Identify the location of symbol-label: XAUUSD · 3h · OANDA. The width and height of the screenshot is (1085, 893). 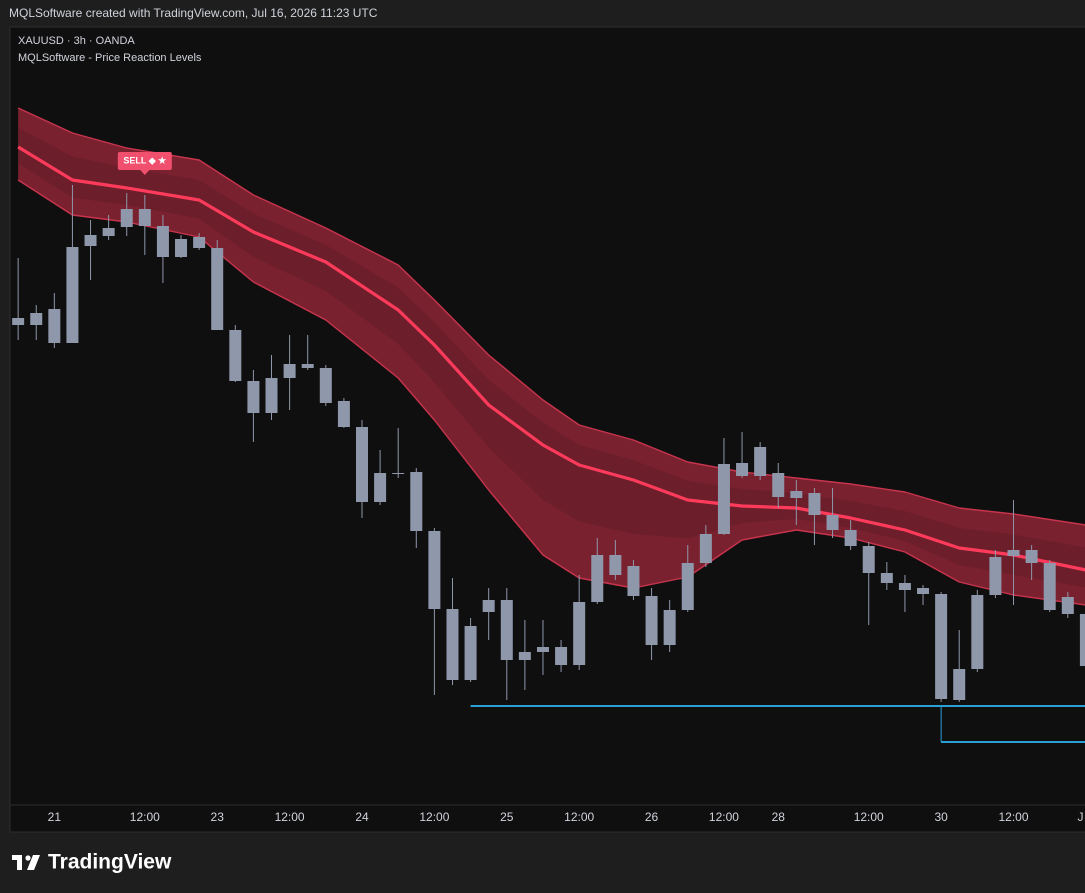
(76, 41).